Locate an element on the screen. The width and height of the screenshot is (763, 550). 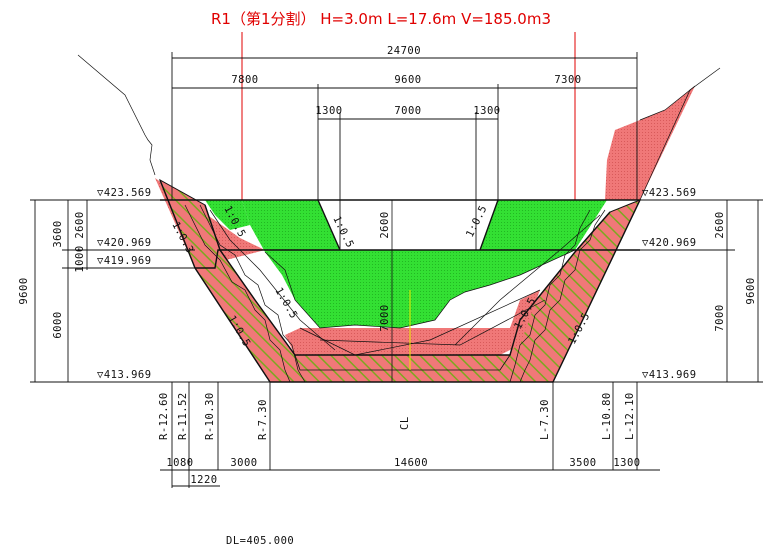
dim-center-7000: 7000 is located at coordinates (385, 317).